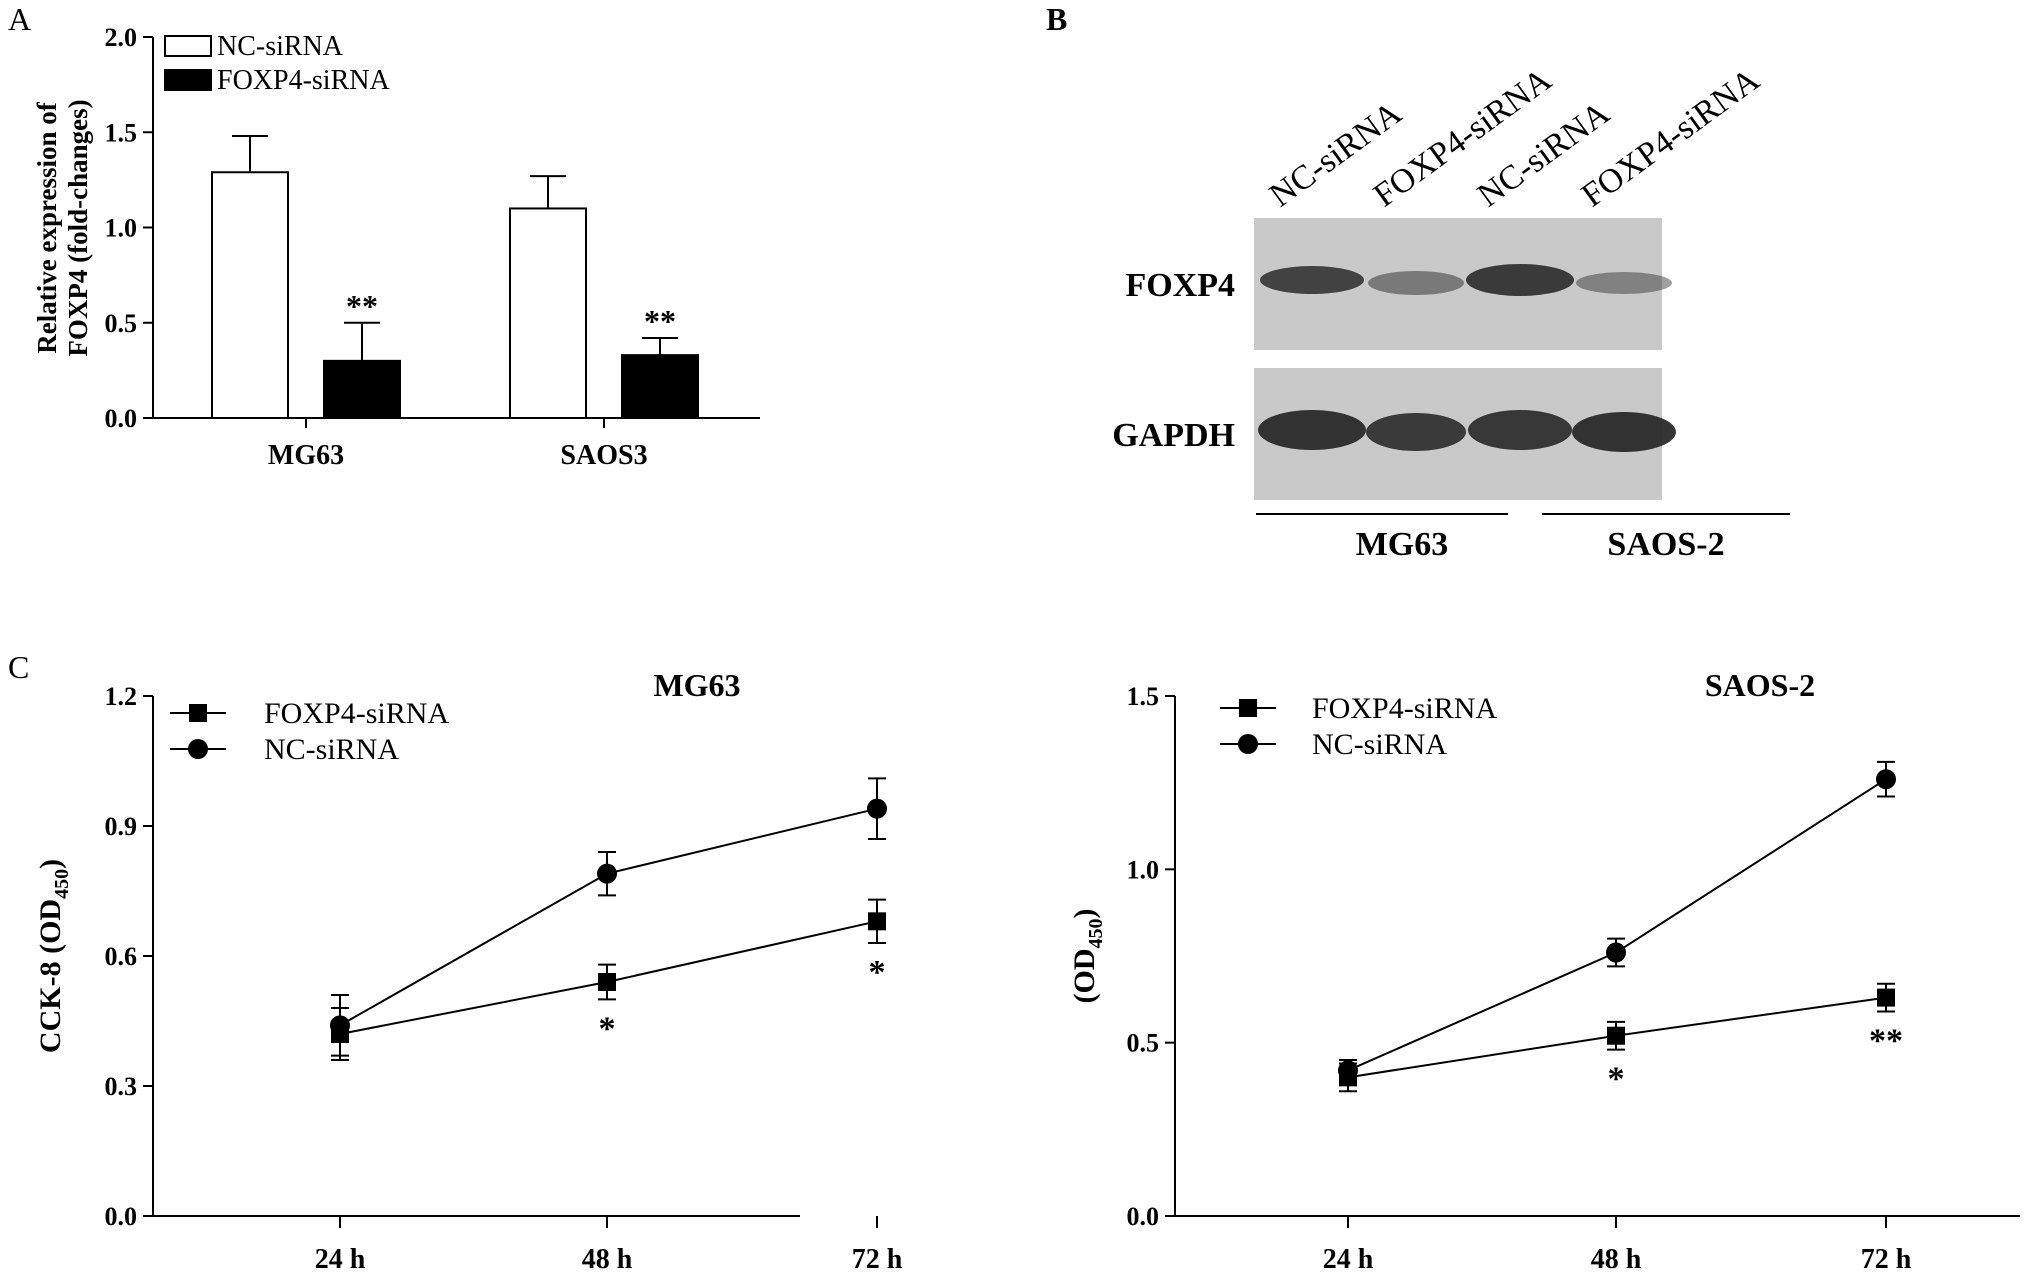 The width and height of the screenshot is (2031, 1288). What do you see at coordinates (1180, 285) in the screenshot?
I see `blot-row-label: FOXP4` at bounding box center [1180, 285].